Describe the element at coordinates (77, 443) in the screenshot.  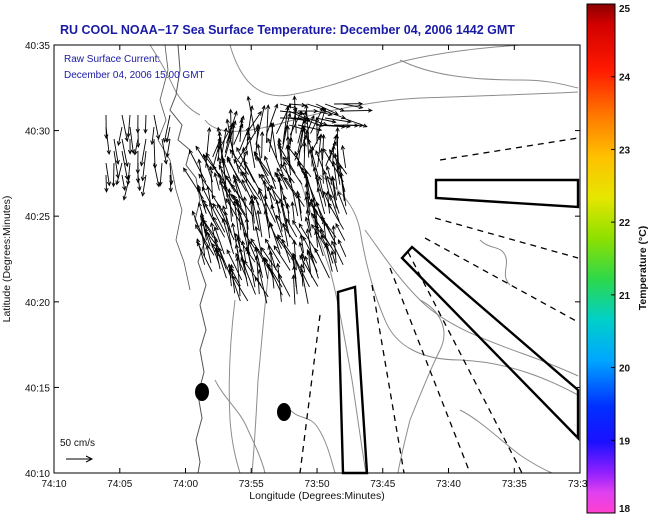
I see `scale-label: 50 cm/s` at that location.